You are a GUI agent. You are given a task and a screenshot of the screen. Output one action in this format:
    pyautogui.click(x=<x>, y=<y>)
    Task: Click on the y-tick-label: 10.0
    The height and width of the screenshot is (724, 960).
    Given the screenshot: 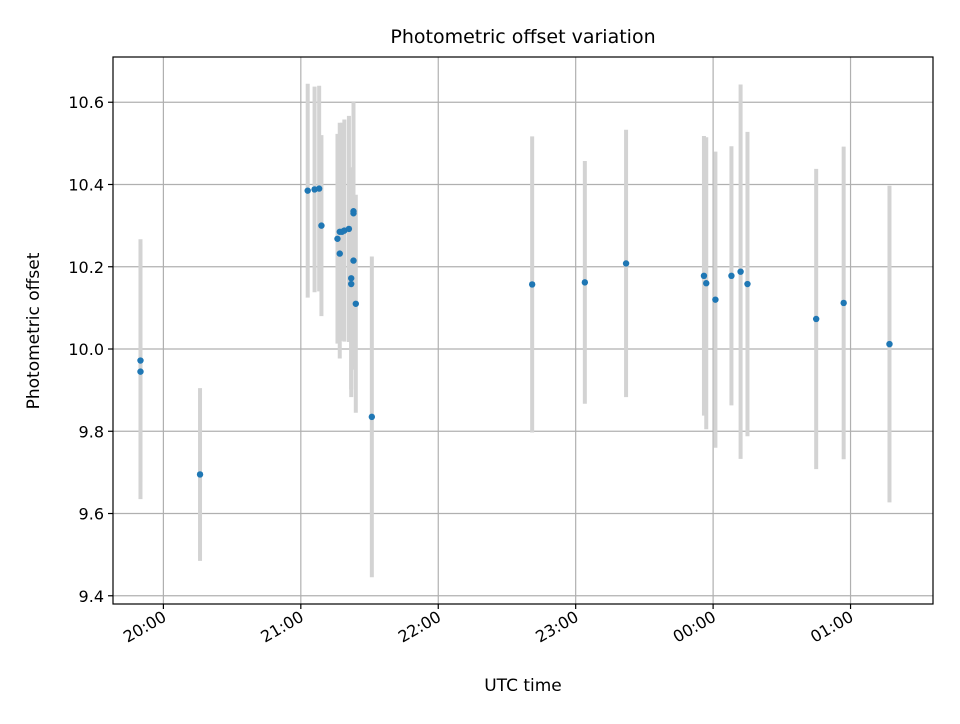 What is the action you would take?
    pyautogui.click(x=86, y=349)
    